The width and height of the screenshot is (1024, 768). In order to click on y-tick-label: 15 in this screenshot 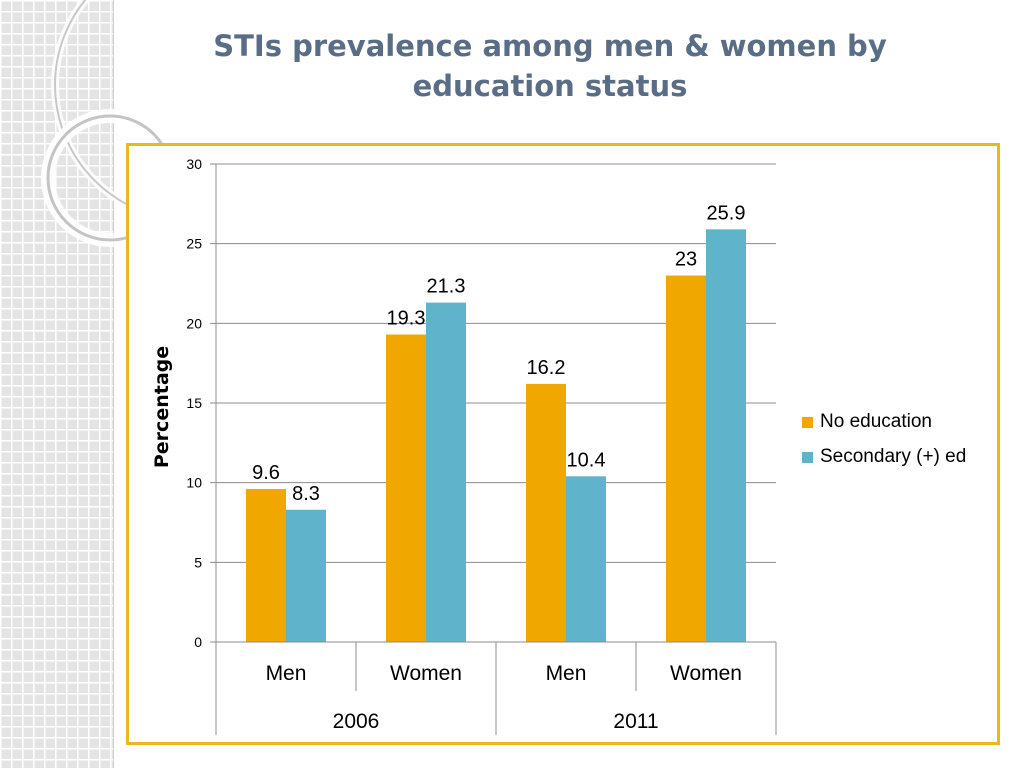, I will do `click(194, 403)`.